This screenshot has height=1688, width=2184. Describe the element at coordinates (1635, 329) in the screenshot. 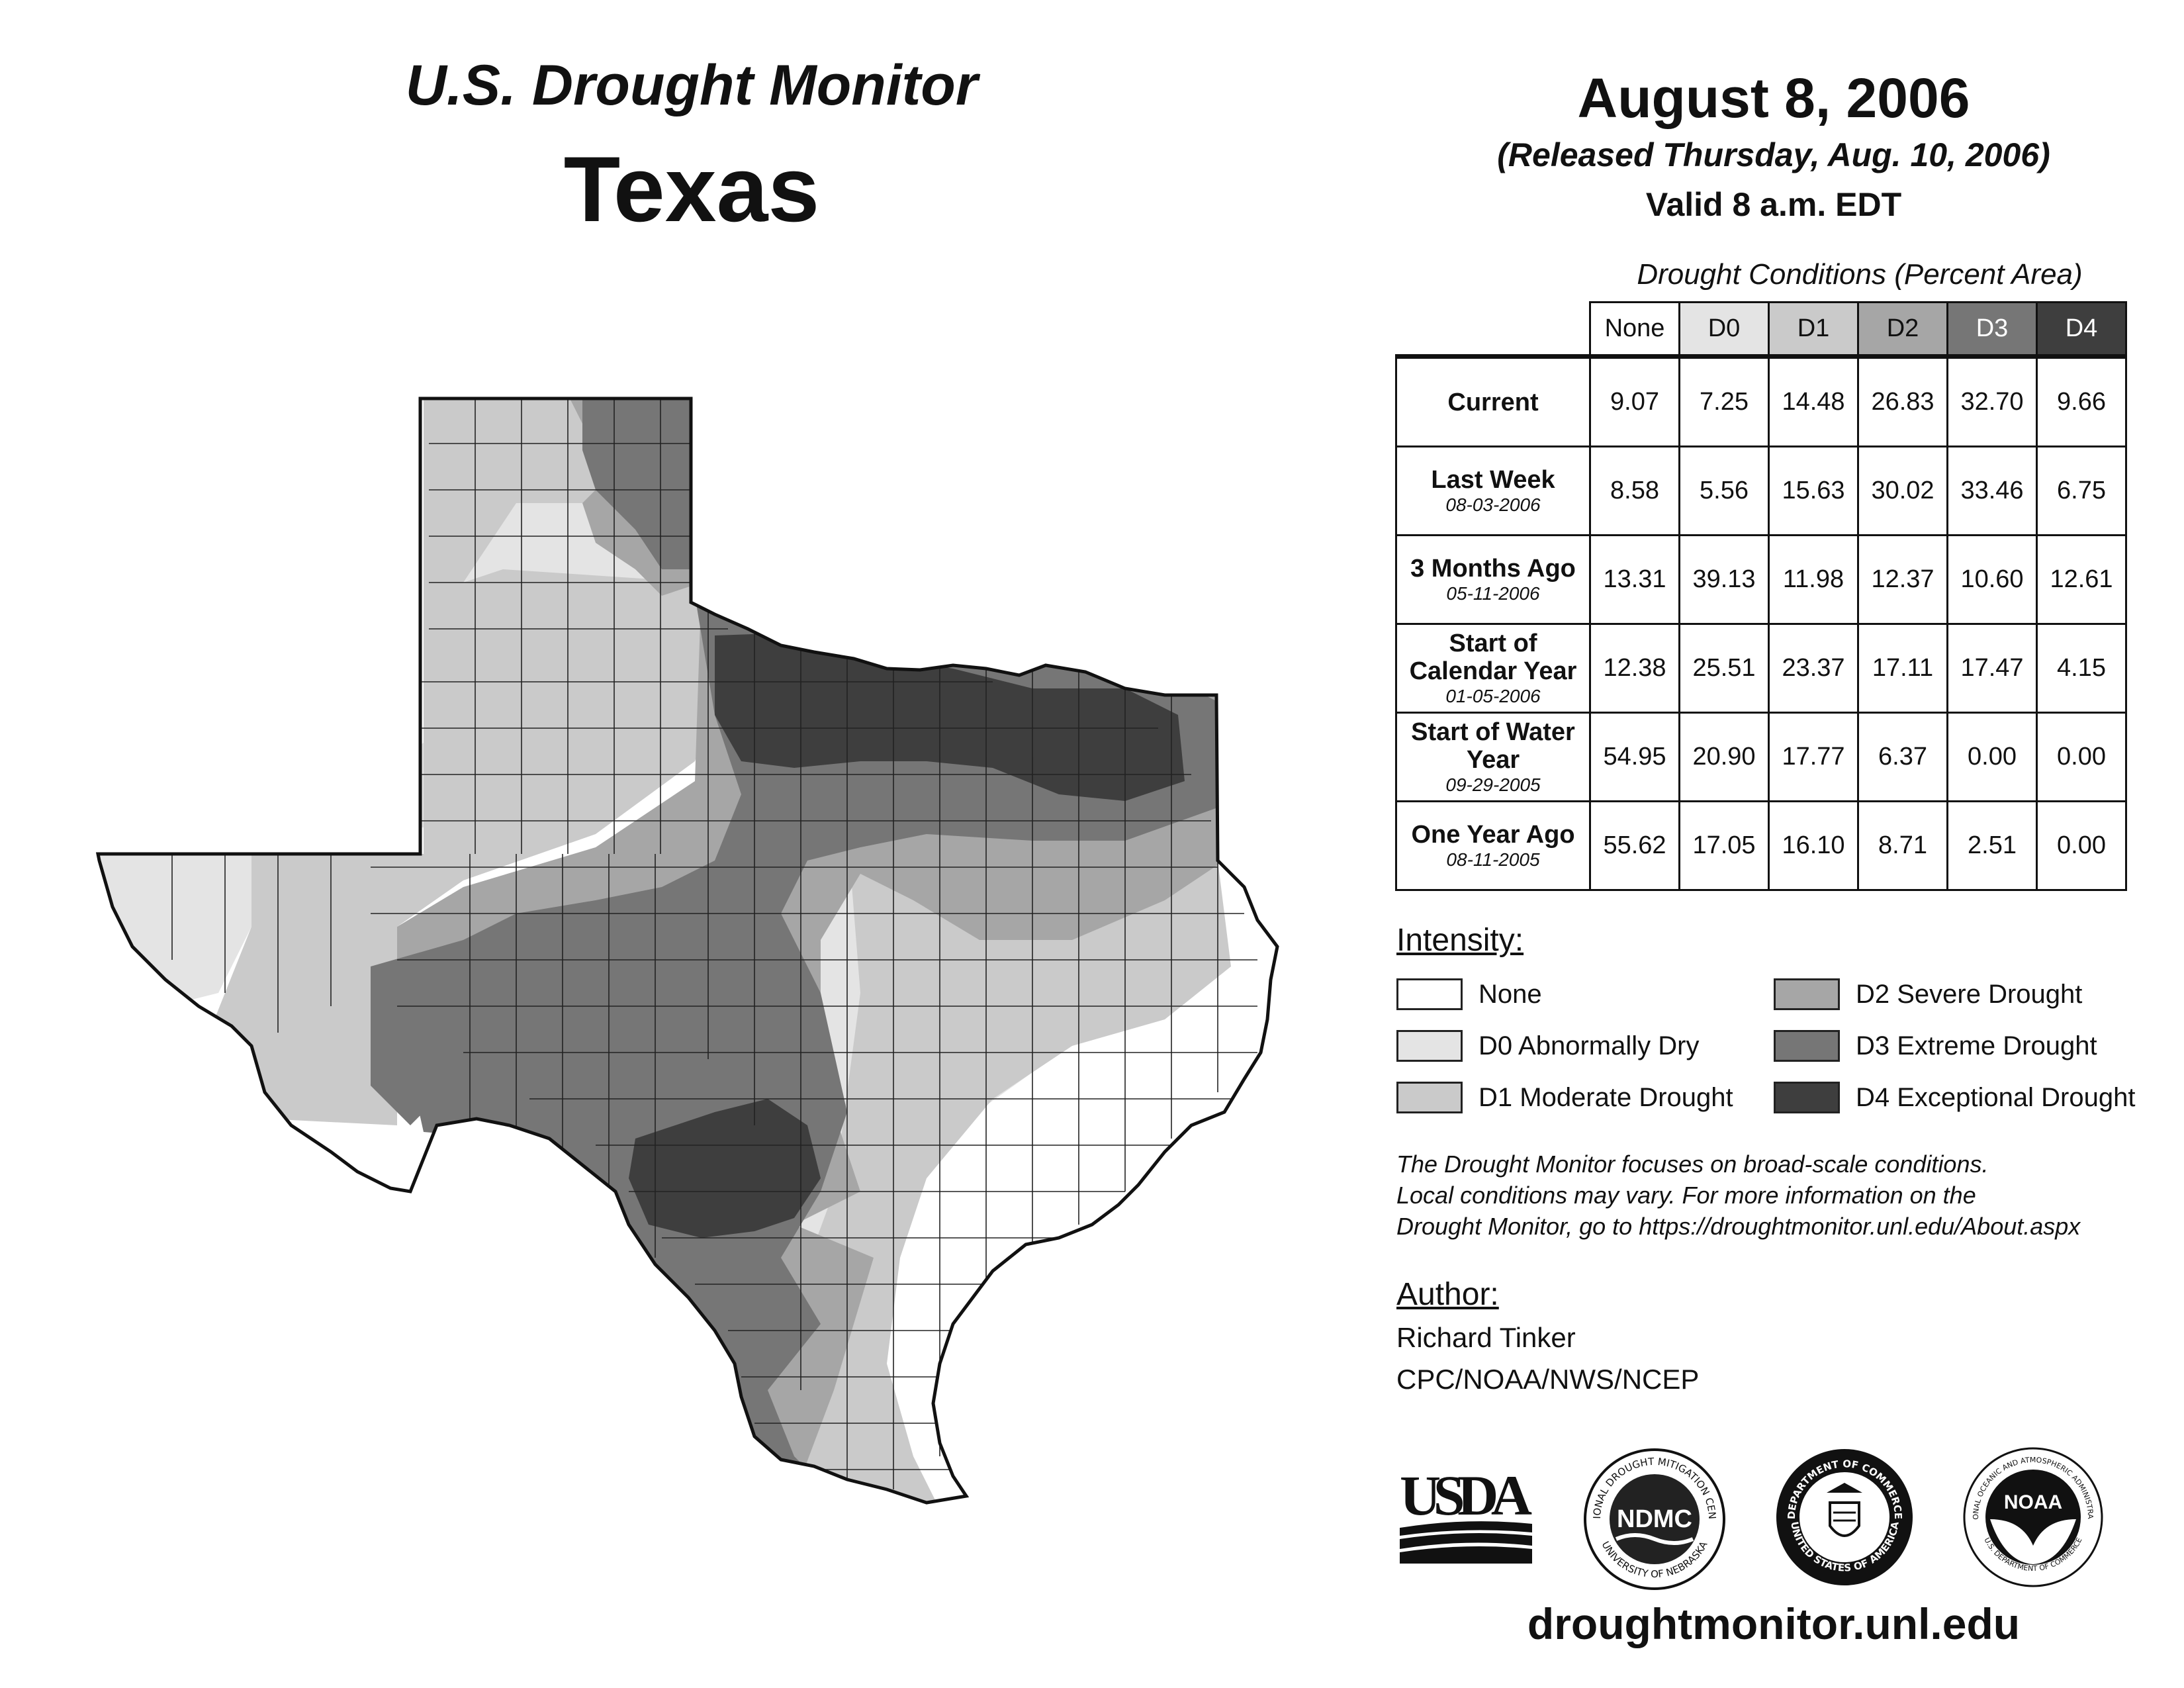

I see `col-header-none: None` at that location.